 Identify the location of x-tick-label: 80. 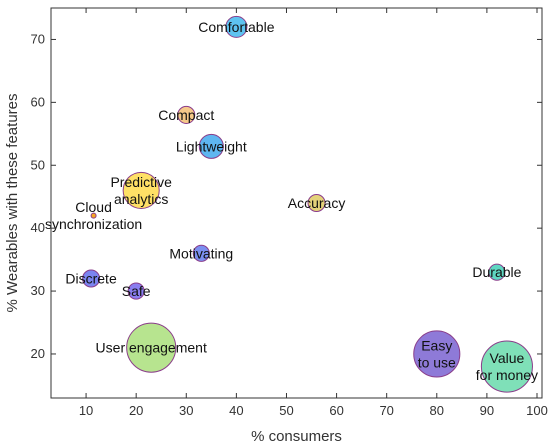
(437, 410).